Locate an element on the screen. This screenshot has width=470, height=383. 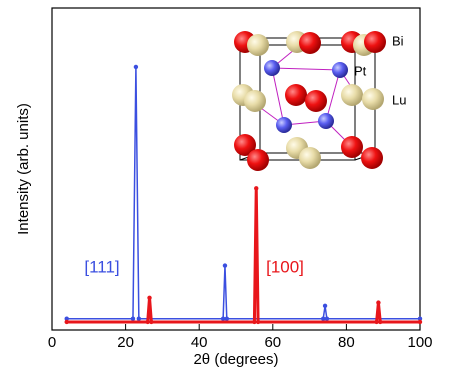
x-tick-label: 0 is located at coordinates (52, 342).